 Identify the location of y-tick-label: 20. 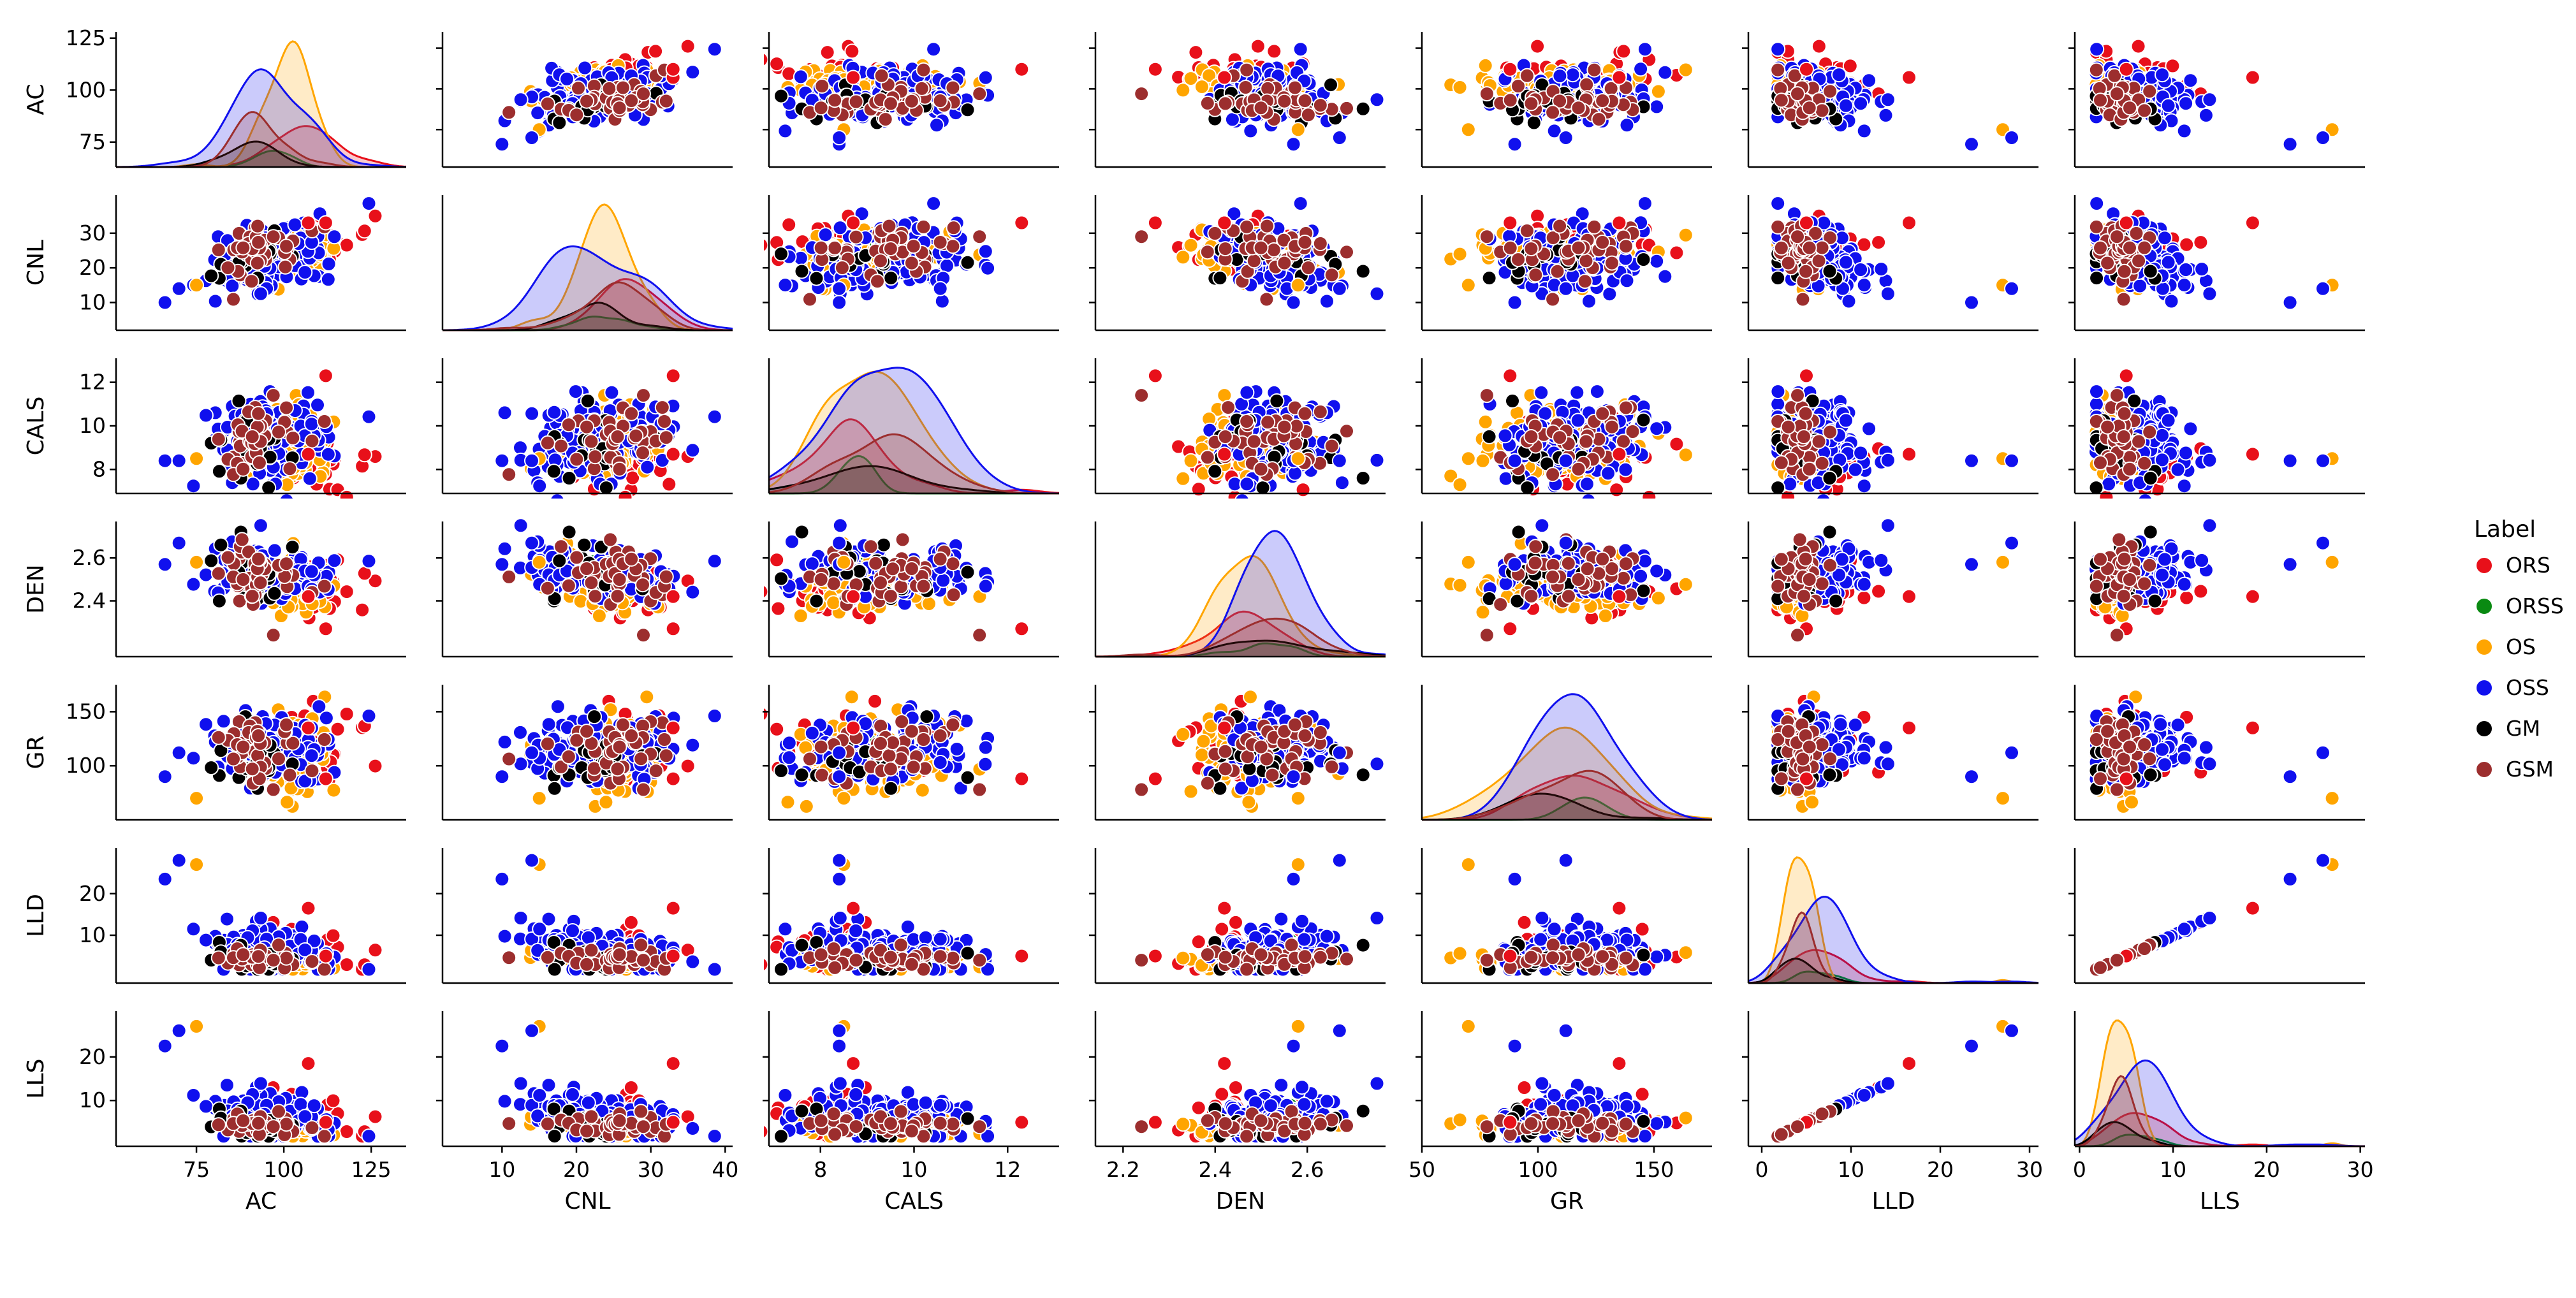
(92, 267).